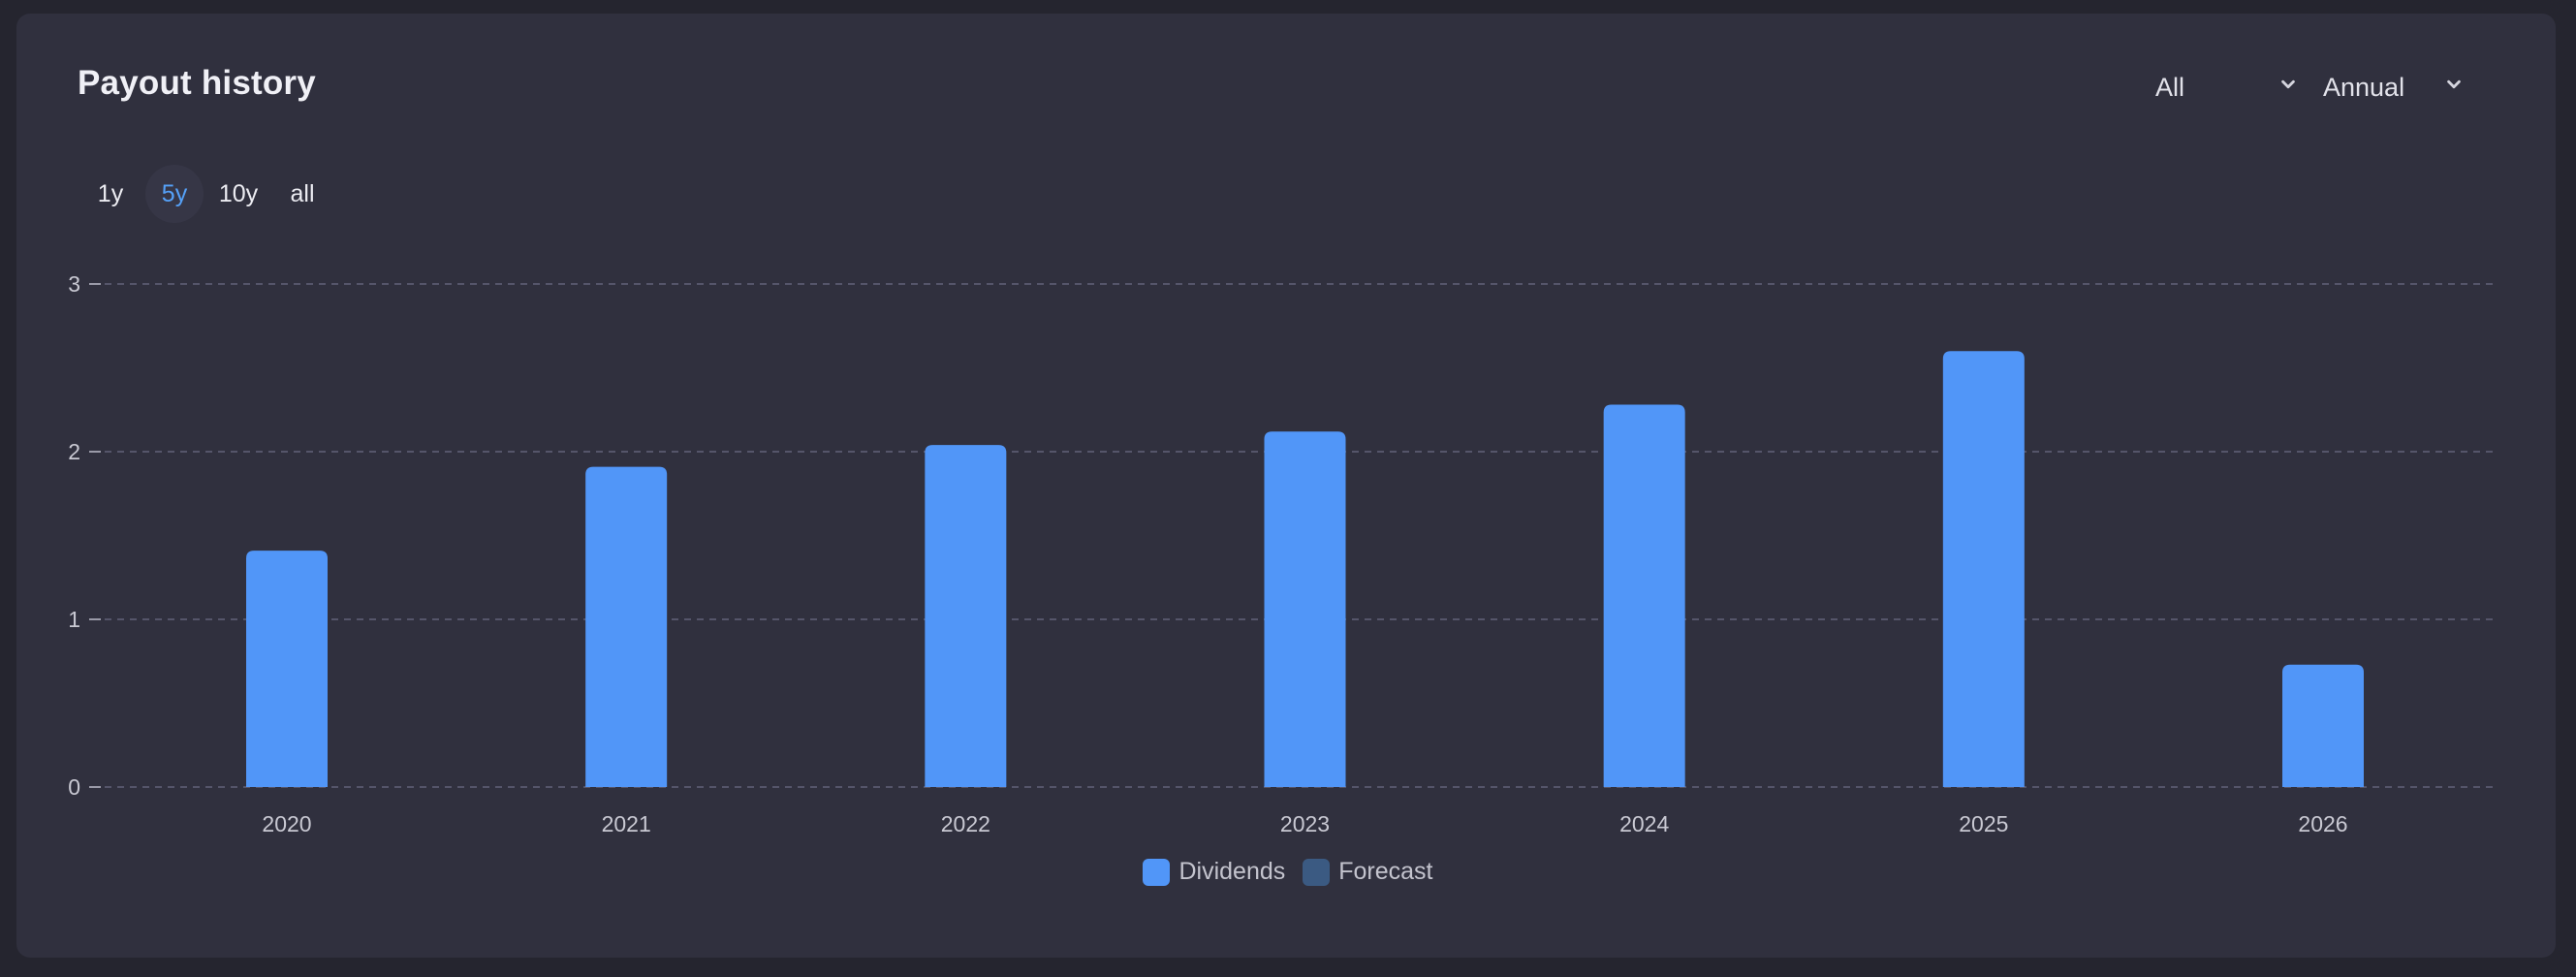 This screenshot has height=977, width=2576. I want to click on x-tick-label: 2026, so click(2322, 823).